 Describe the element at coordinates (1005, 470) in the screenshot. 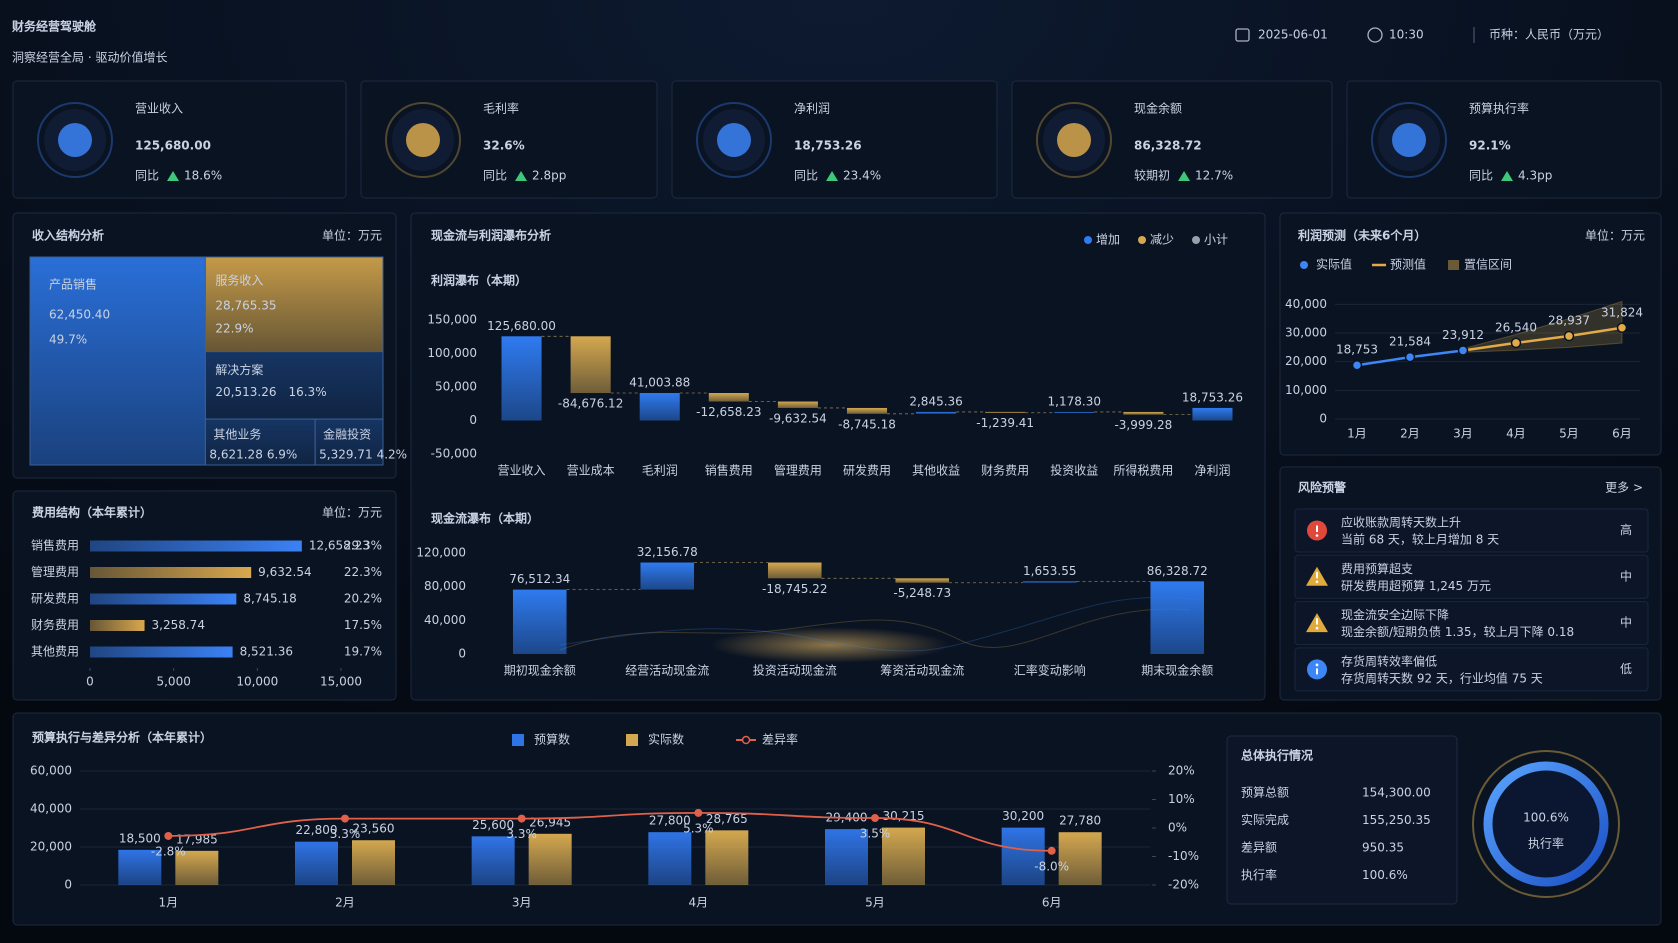

I see `x-tick-label: 财务费用` at that location.